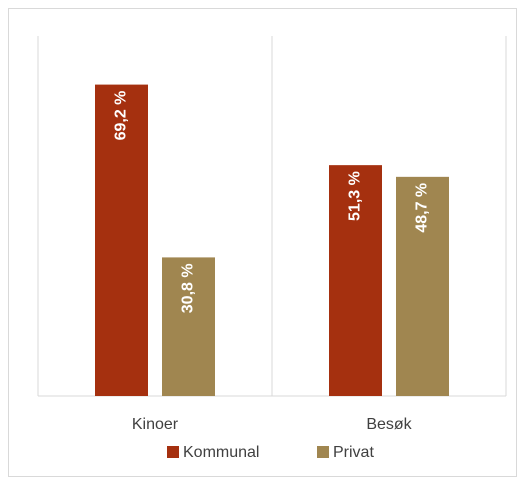  What do you see at coordinates (221, 452) in the screenshot?
I see `legend-label: Kommunal` at bounding box center [221, 452].